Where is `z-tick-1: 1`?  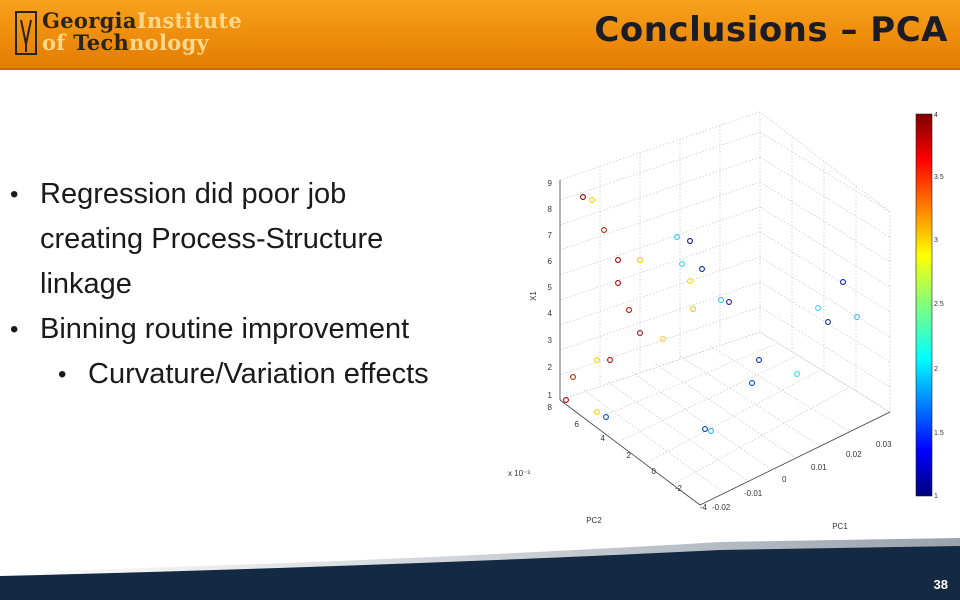
z-tick-1: 1 is located at coordinates (550, 395).